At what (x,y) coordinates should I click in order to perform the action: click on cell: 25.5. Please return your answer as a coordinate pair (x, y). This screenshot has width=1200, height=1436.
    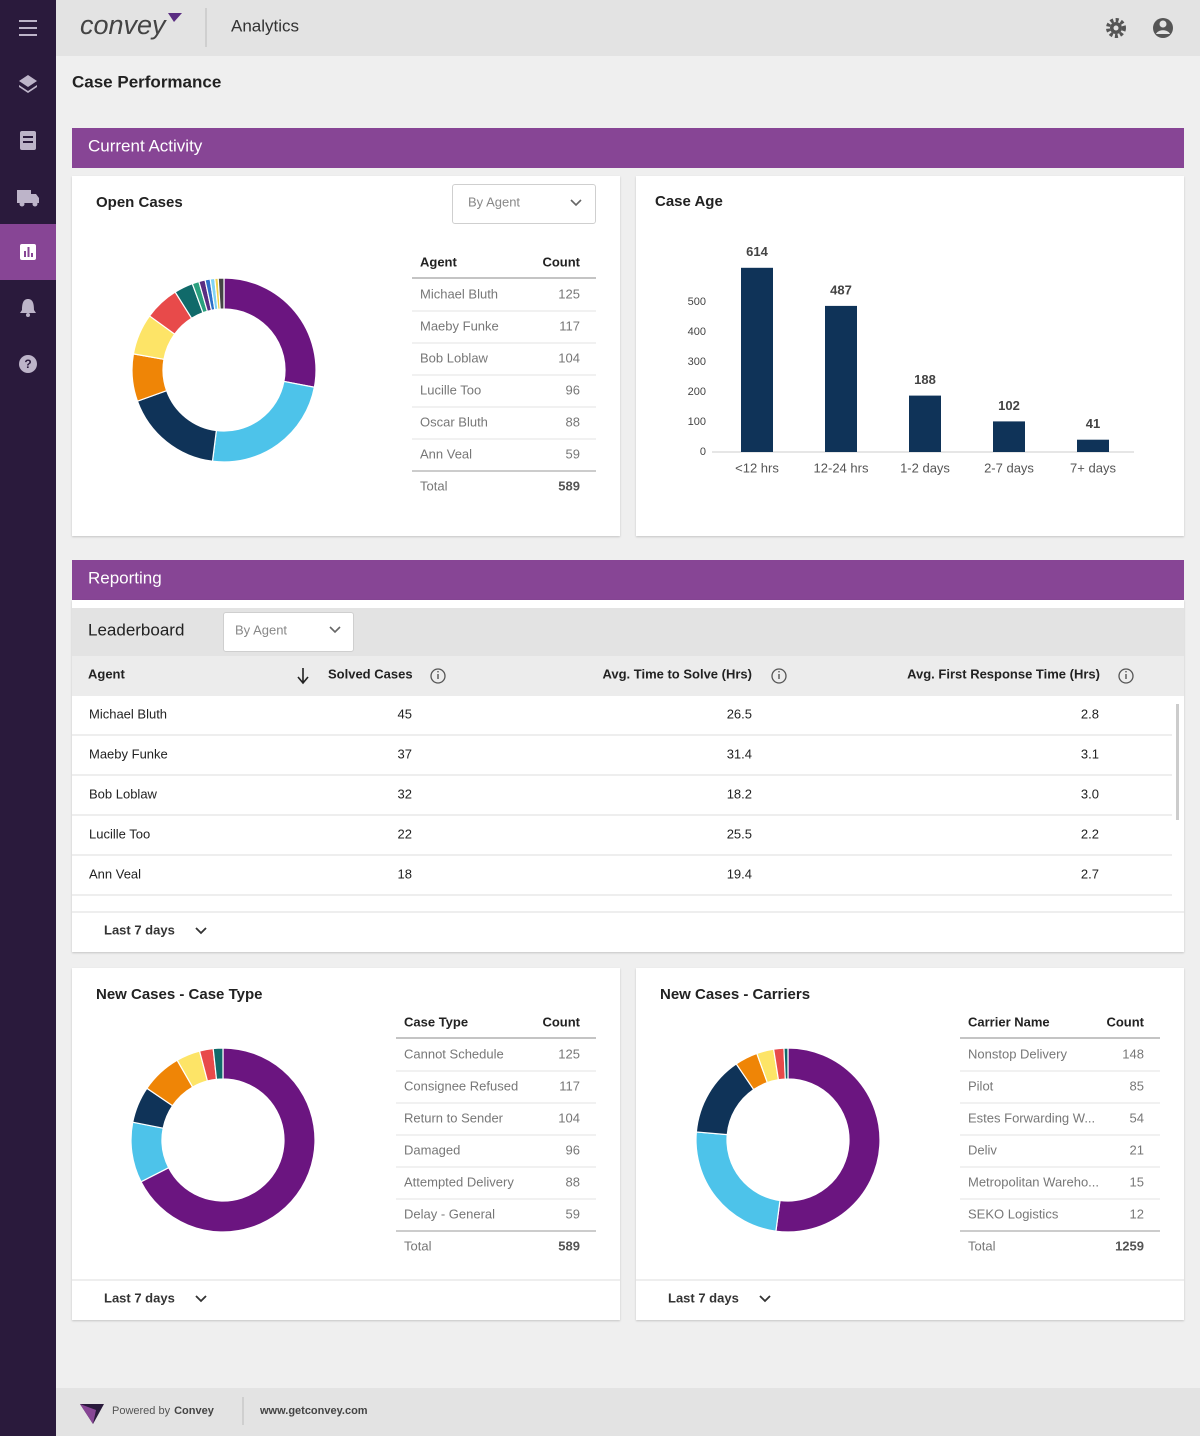
    Looking at the image, I should click on (739, 833).